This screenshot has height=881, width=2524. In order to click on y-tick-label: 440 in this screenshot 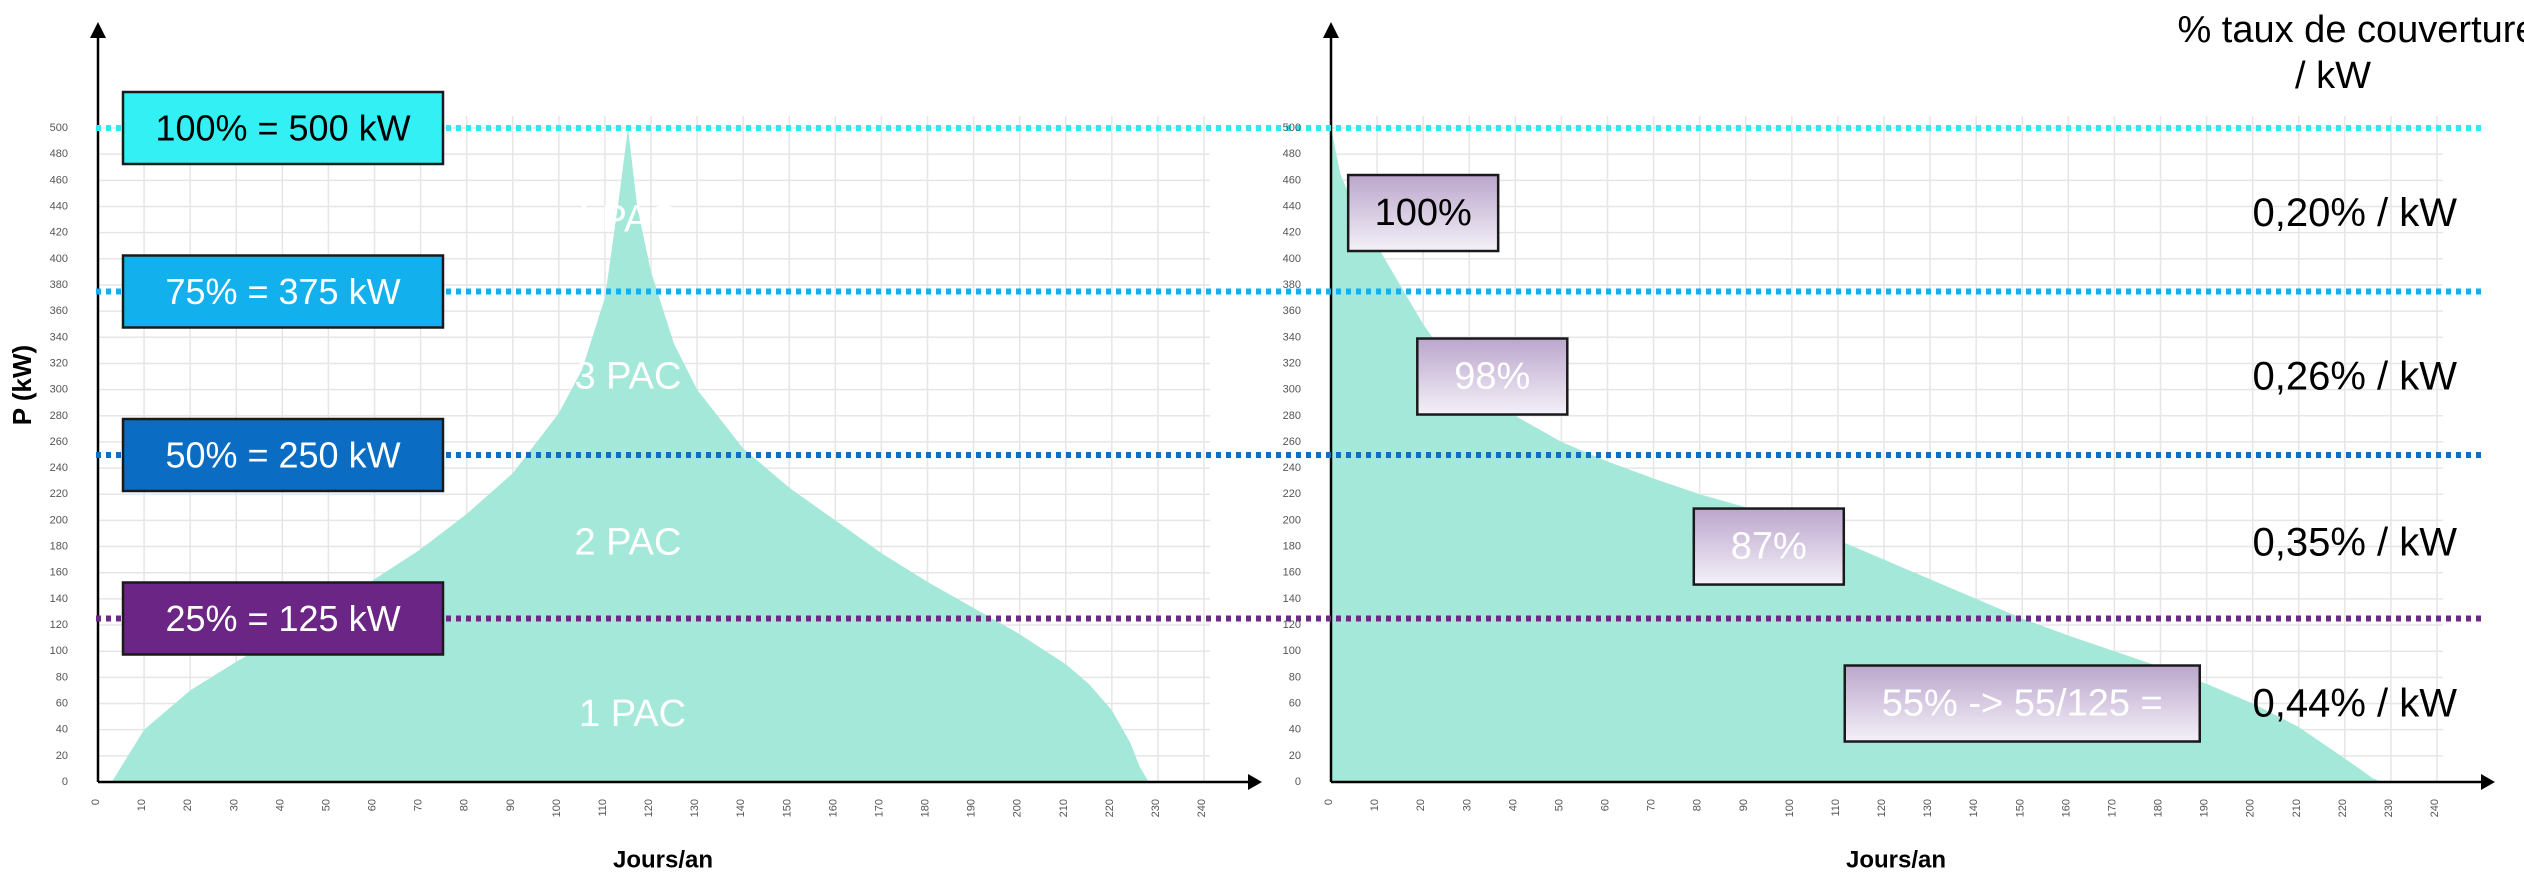, I will do `click(1292, 206)`.